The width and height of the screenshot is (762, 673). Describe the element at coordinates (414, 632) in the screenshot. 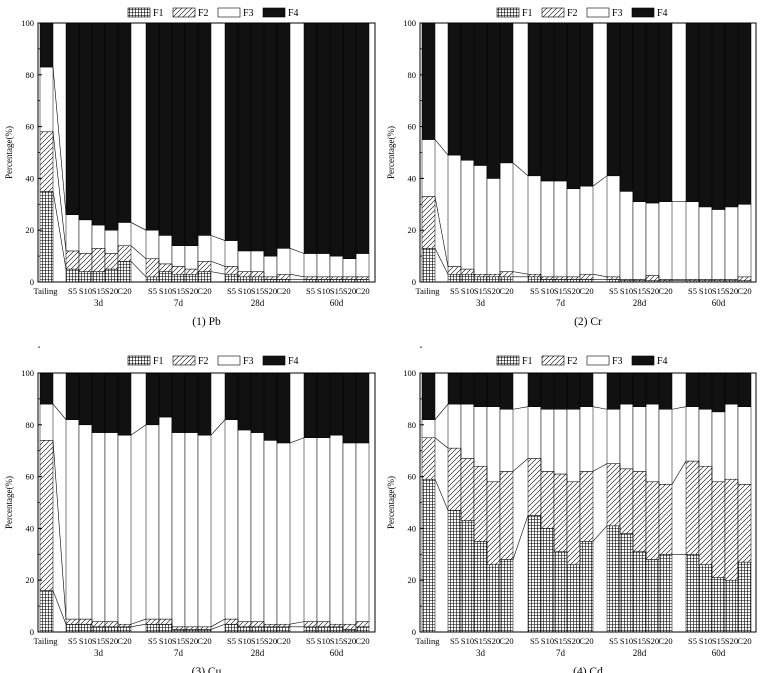

I see `y-tick-label: 0` at that location.